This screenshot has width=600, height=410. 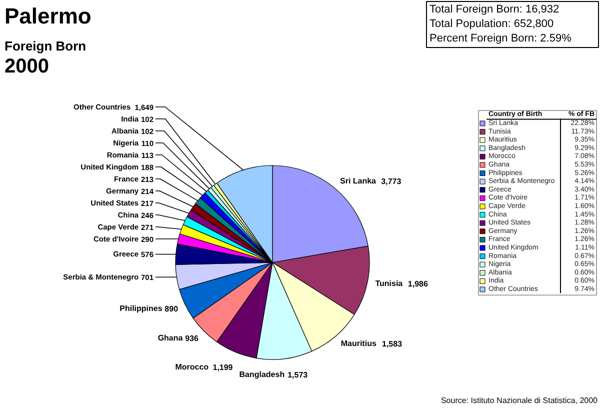 I want to click on text: Total Population: 652,800, so click(x=492, y=24).